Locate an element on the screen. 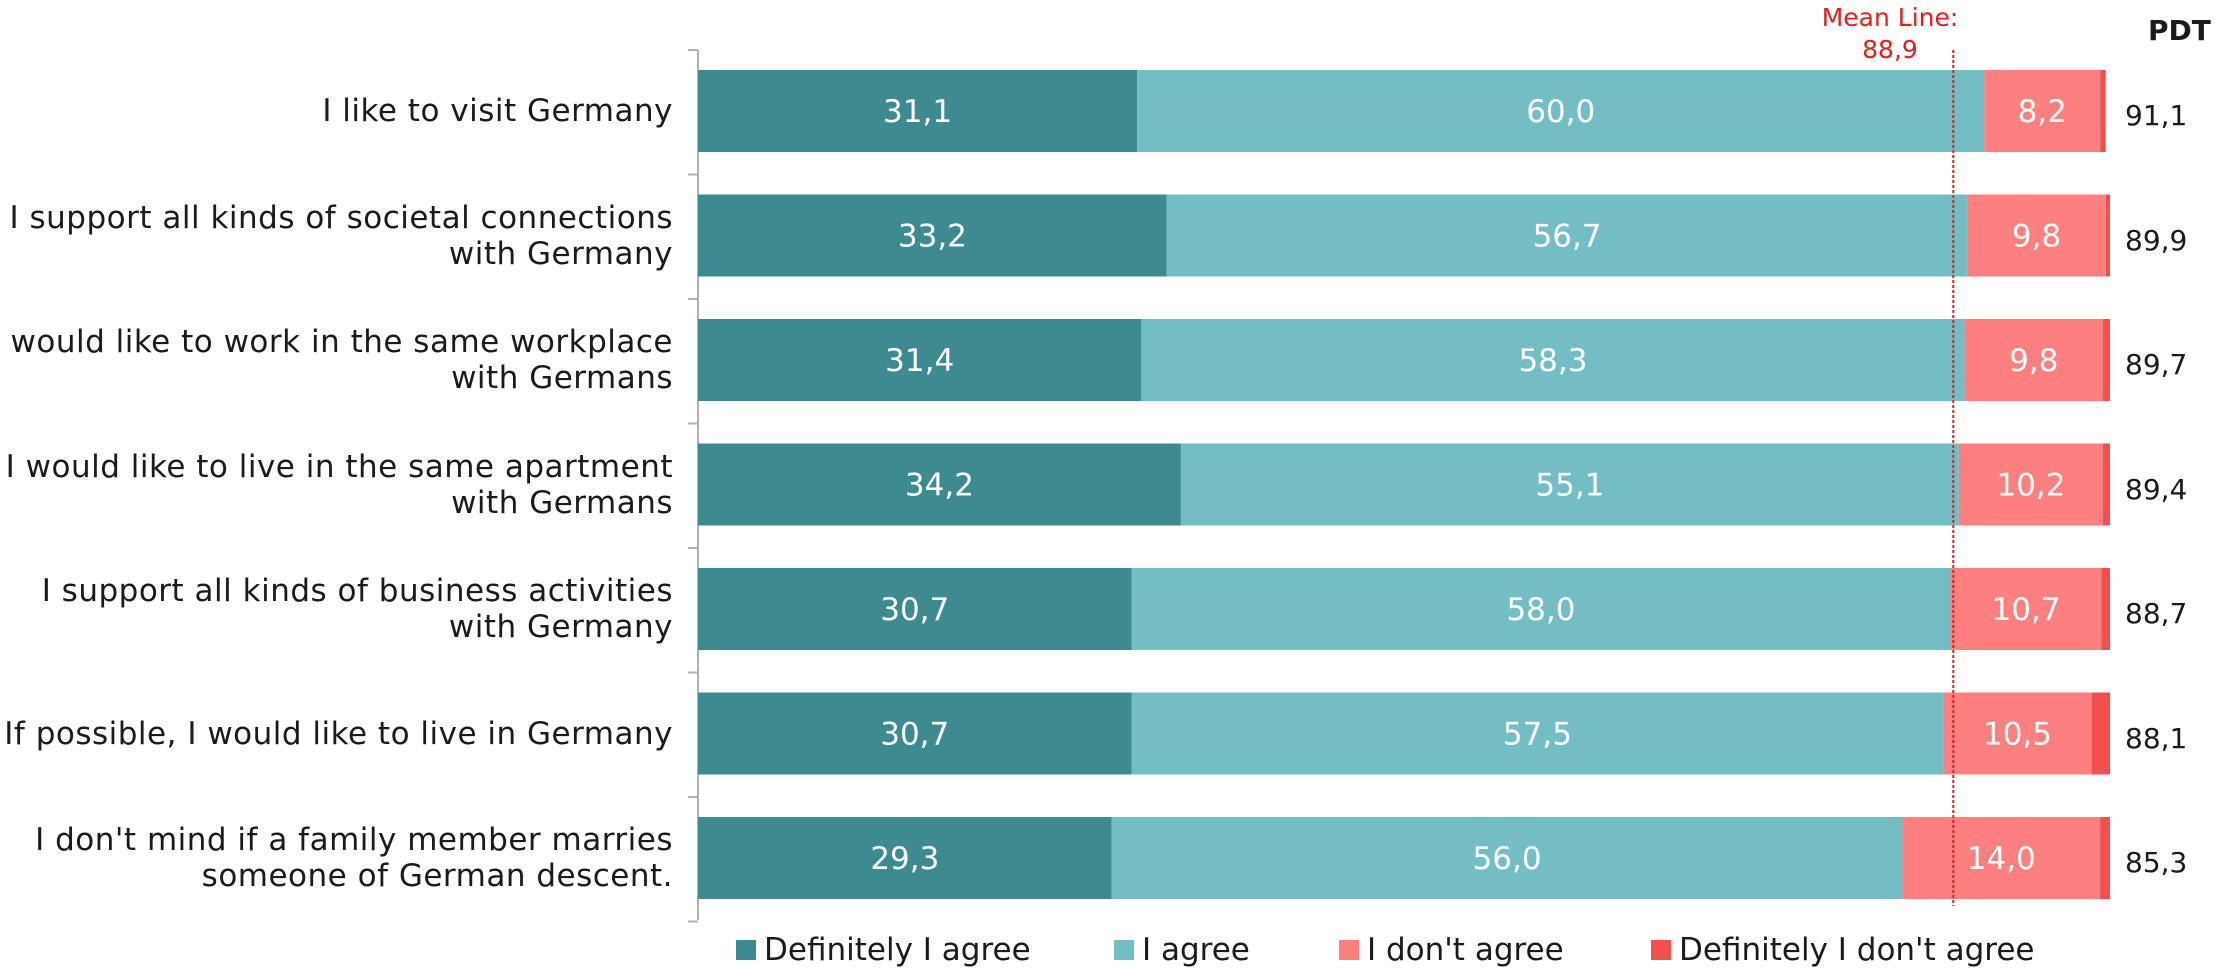 The width and height of the screenshot is (2226, 970). data-label: 10,2 is located at coordinates (2030, 486).